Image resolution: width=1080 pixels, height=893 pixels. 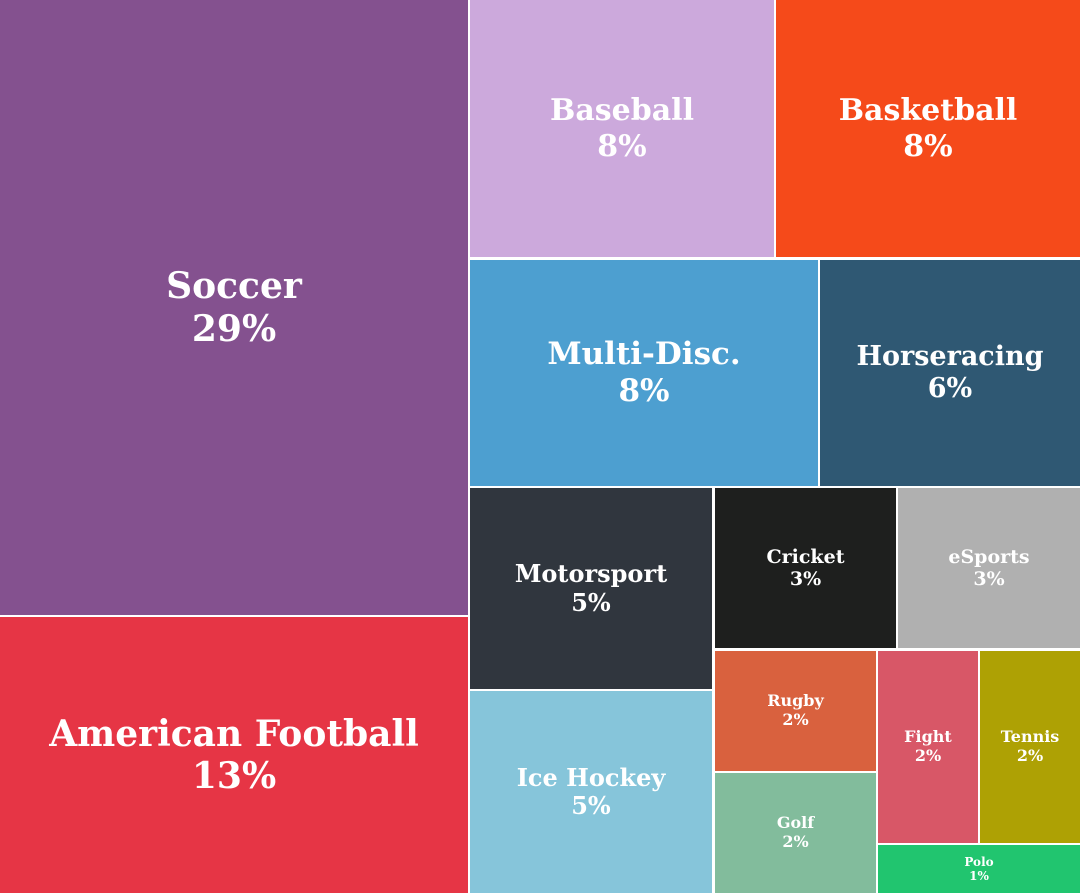 I want to click on treemap-tile-basketball: Basketball 8%, so click(x=928, y=128).